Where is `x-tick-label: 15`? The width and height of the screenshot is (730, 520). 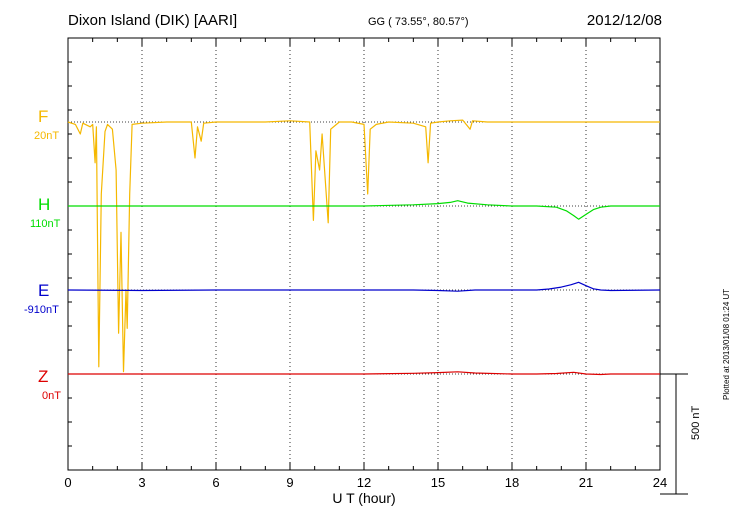 x-tick-label: 15 is located at coordinates (438, 482).